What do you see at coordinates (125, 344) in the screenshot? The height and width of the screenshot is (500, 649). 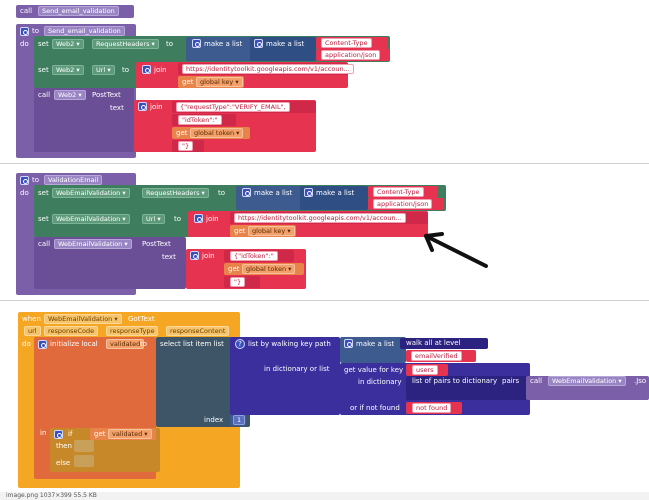 I see `local-variable-name-validated: validated` at bounding box center [125, 344].